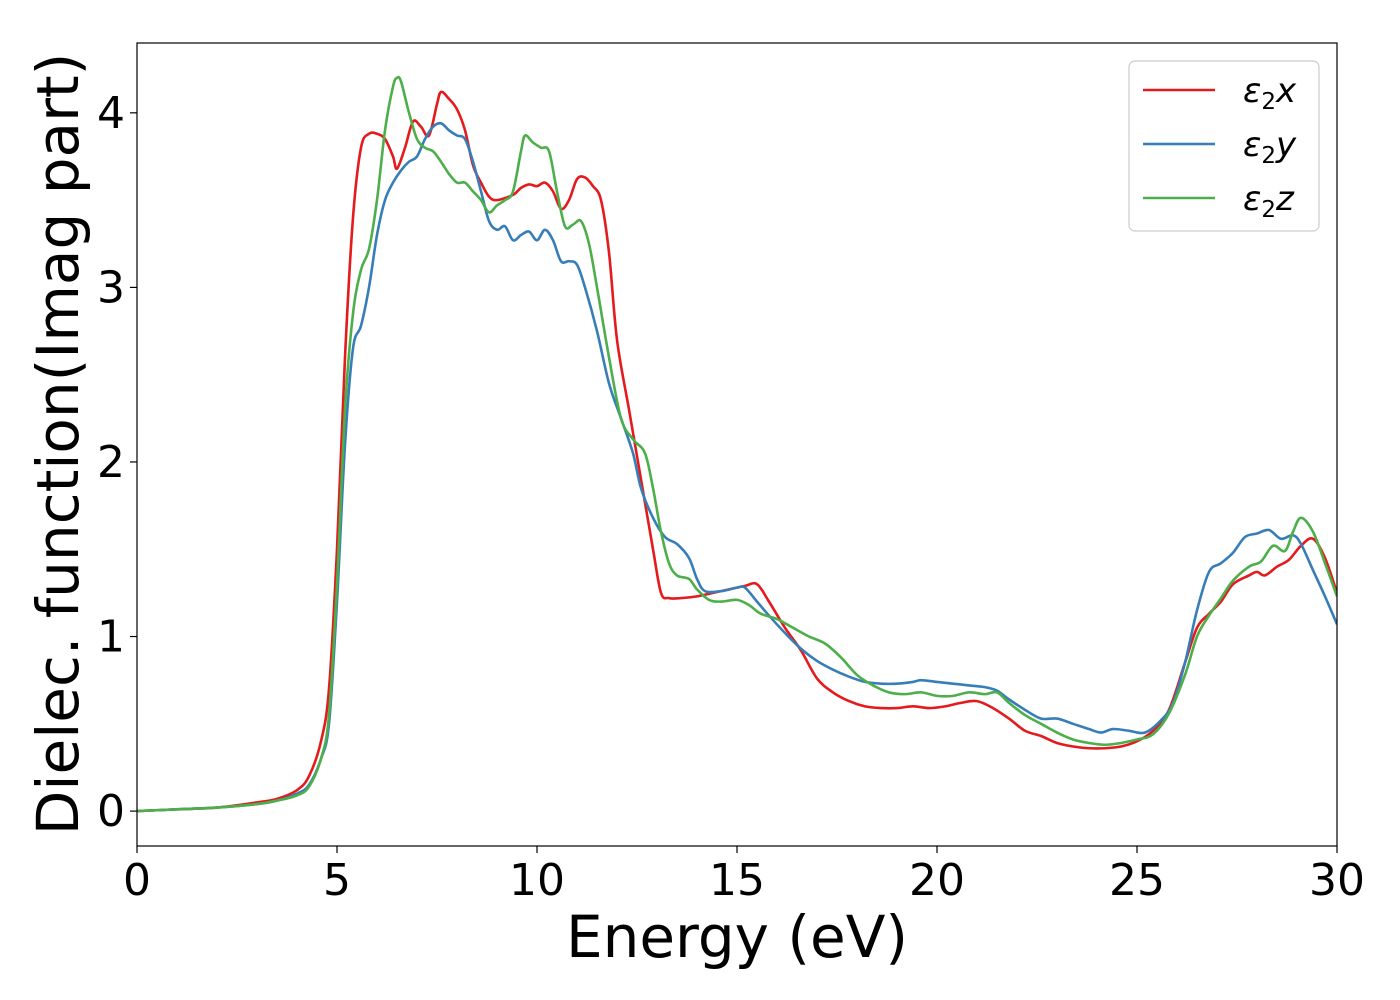 This screenshot has height=1000, width=1400. Describe the element at coordinates (1270, 93) in the screenshot. I see `legend-label: ε2x` at that location.